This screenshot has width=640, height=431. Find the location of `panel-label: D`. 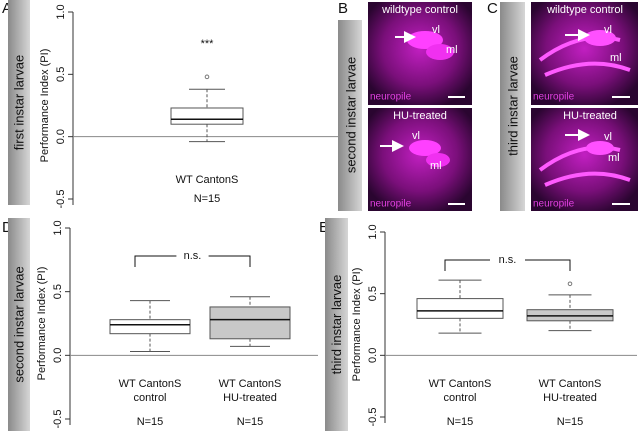

panel-label: D is located at coordinates (7, 227).